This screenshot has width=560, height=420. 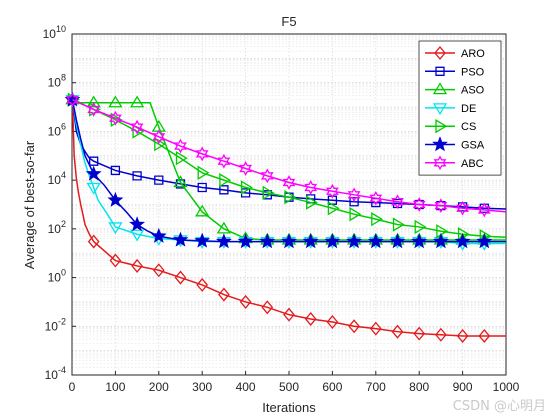 What do you see at coordinates (472, 164) in the screenshot?
I see `legend-label-abc: ABC` at bounding box center [472, 164].